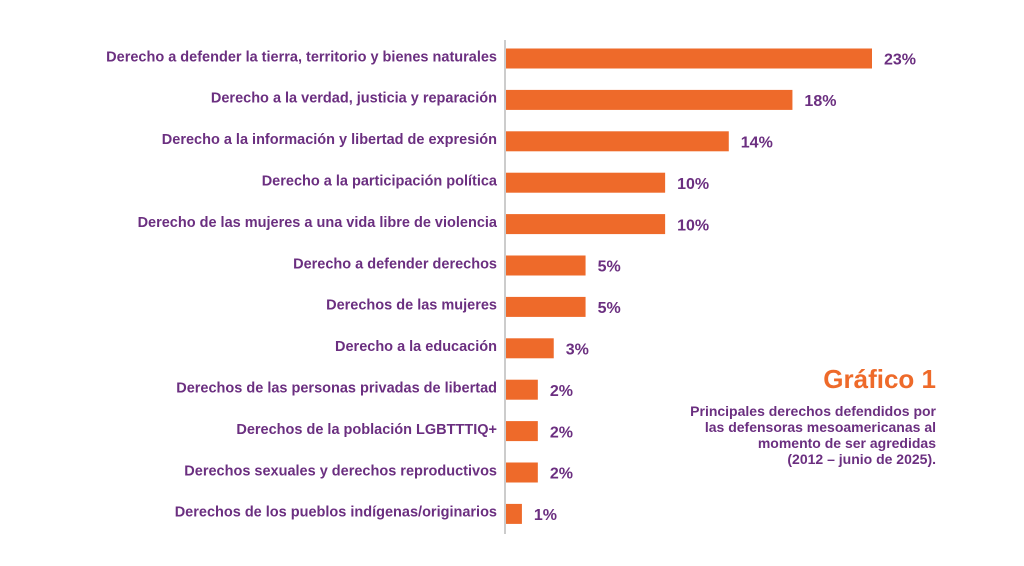  Describe the element at coordinates (861, 459) in the screenshot. I see `caption-line: (2012 – junio de 2025).` at that location.